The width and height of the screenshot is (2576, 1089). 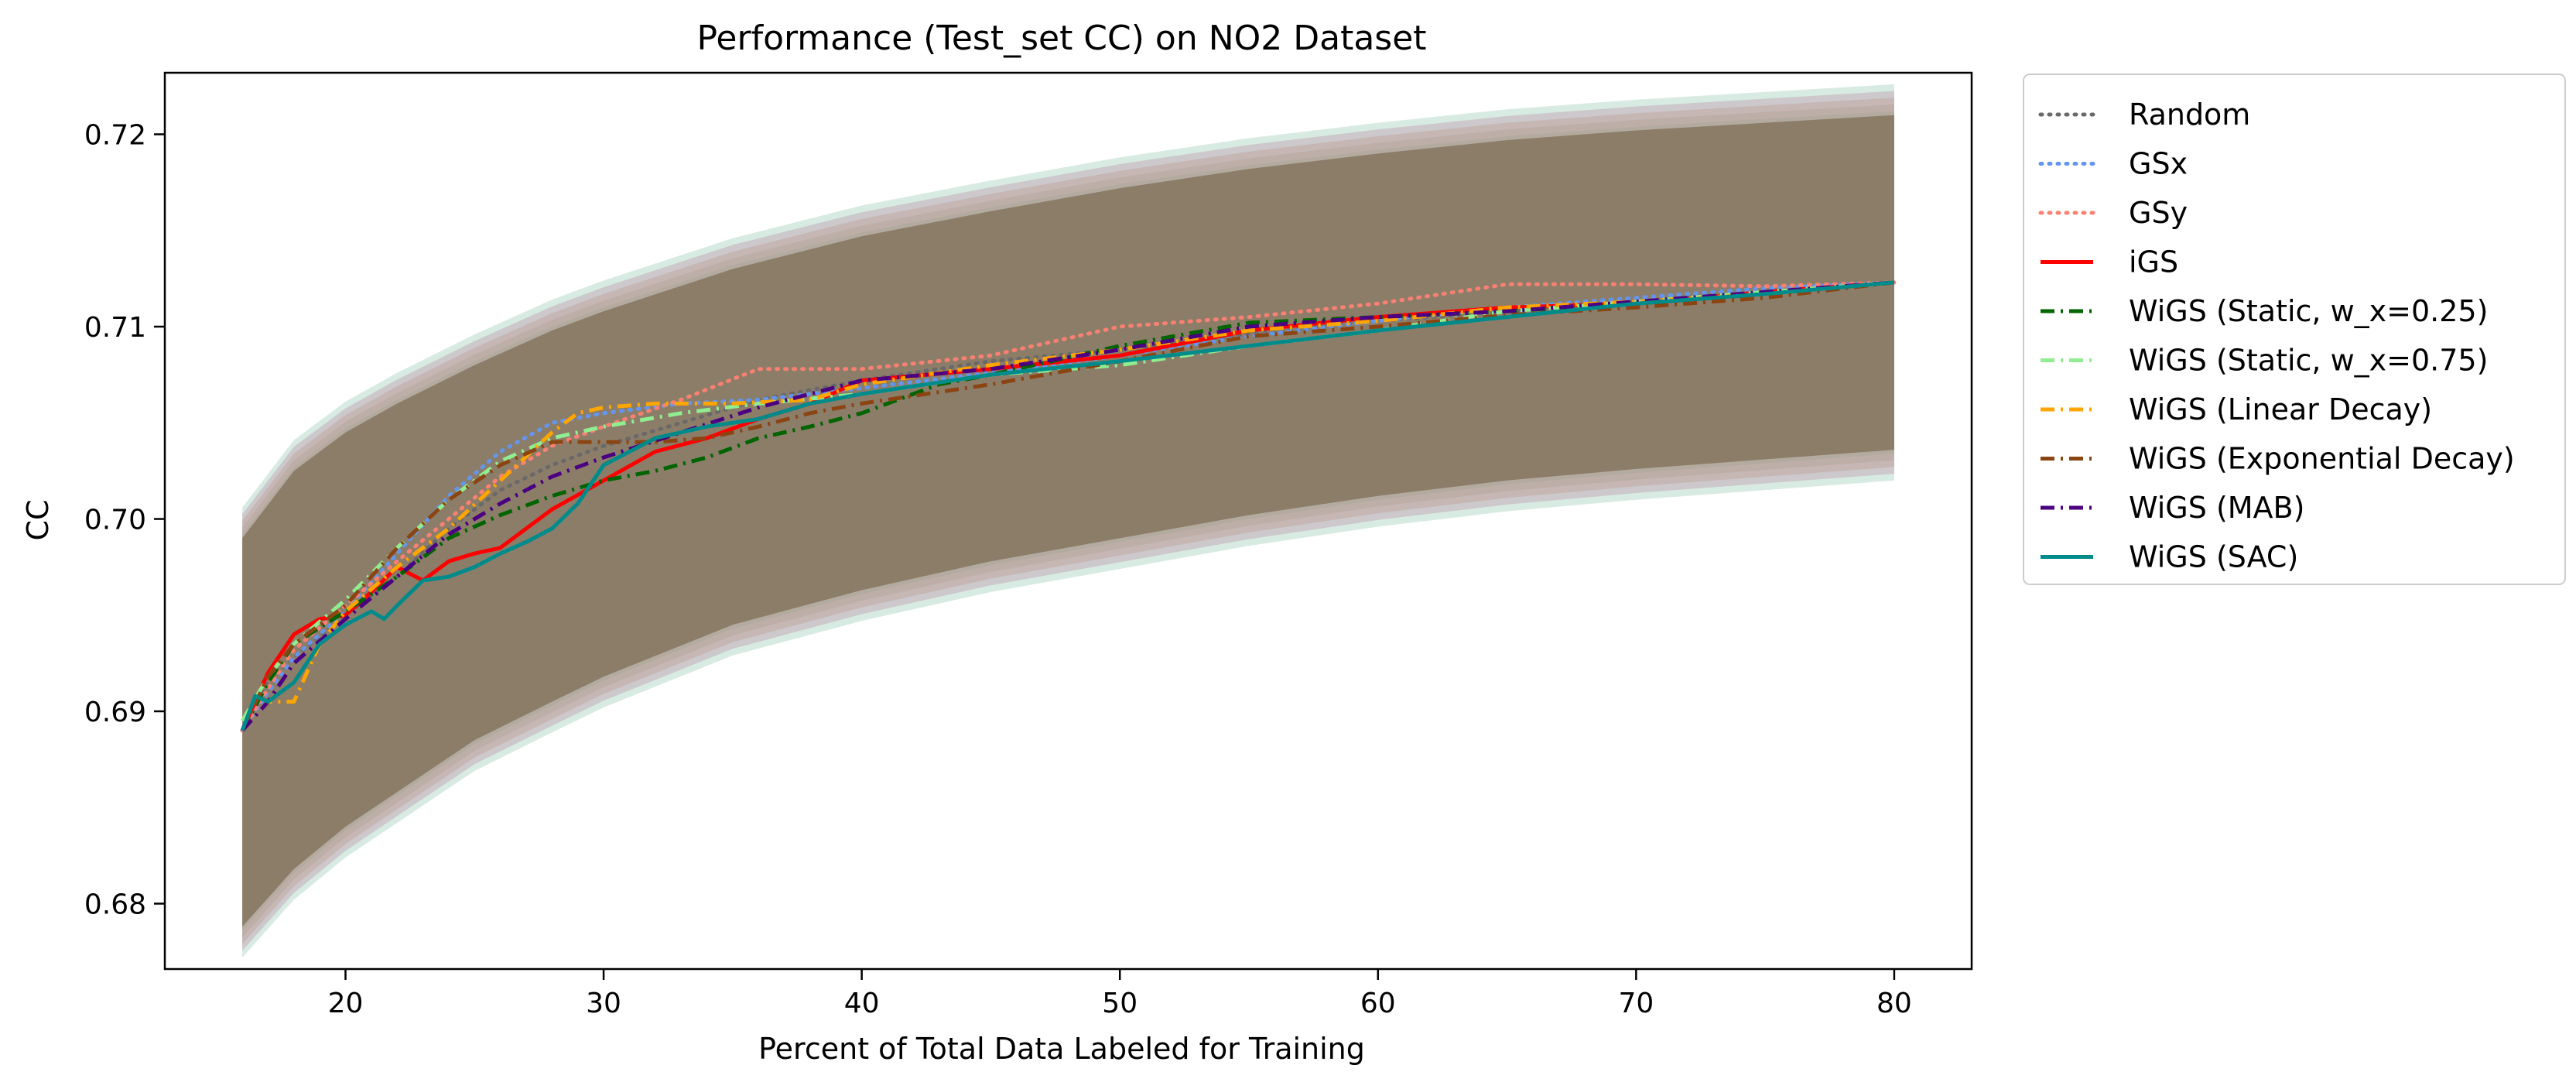 I want to click on legend-entry: WiGS (Linear Decay), so click(x=2281, y=409).